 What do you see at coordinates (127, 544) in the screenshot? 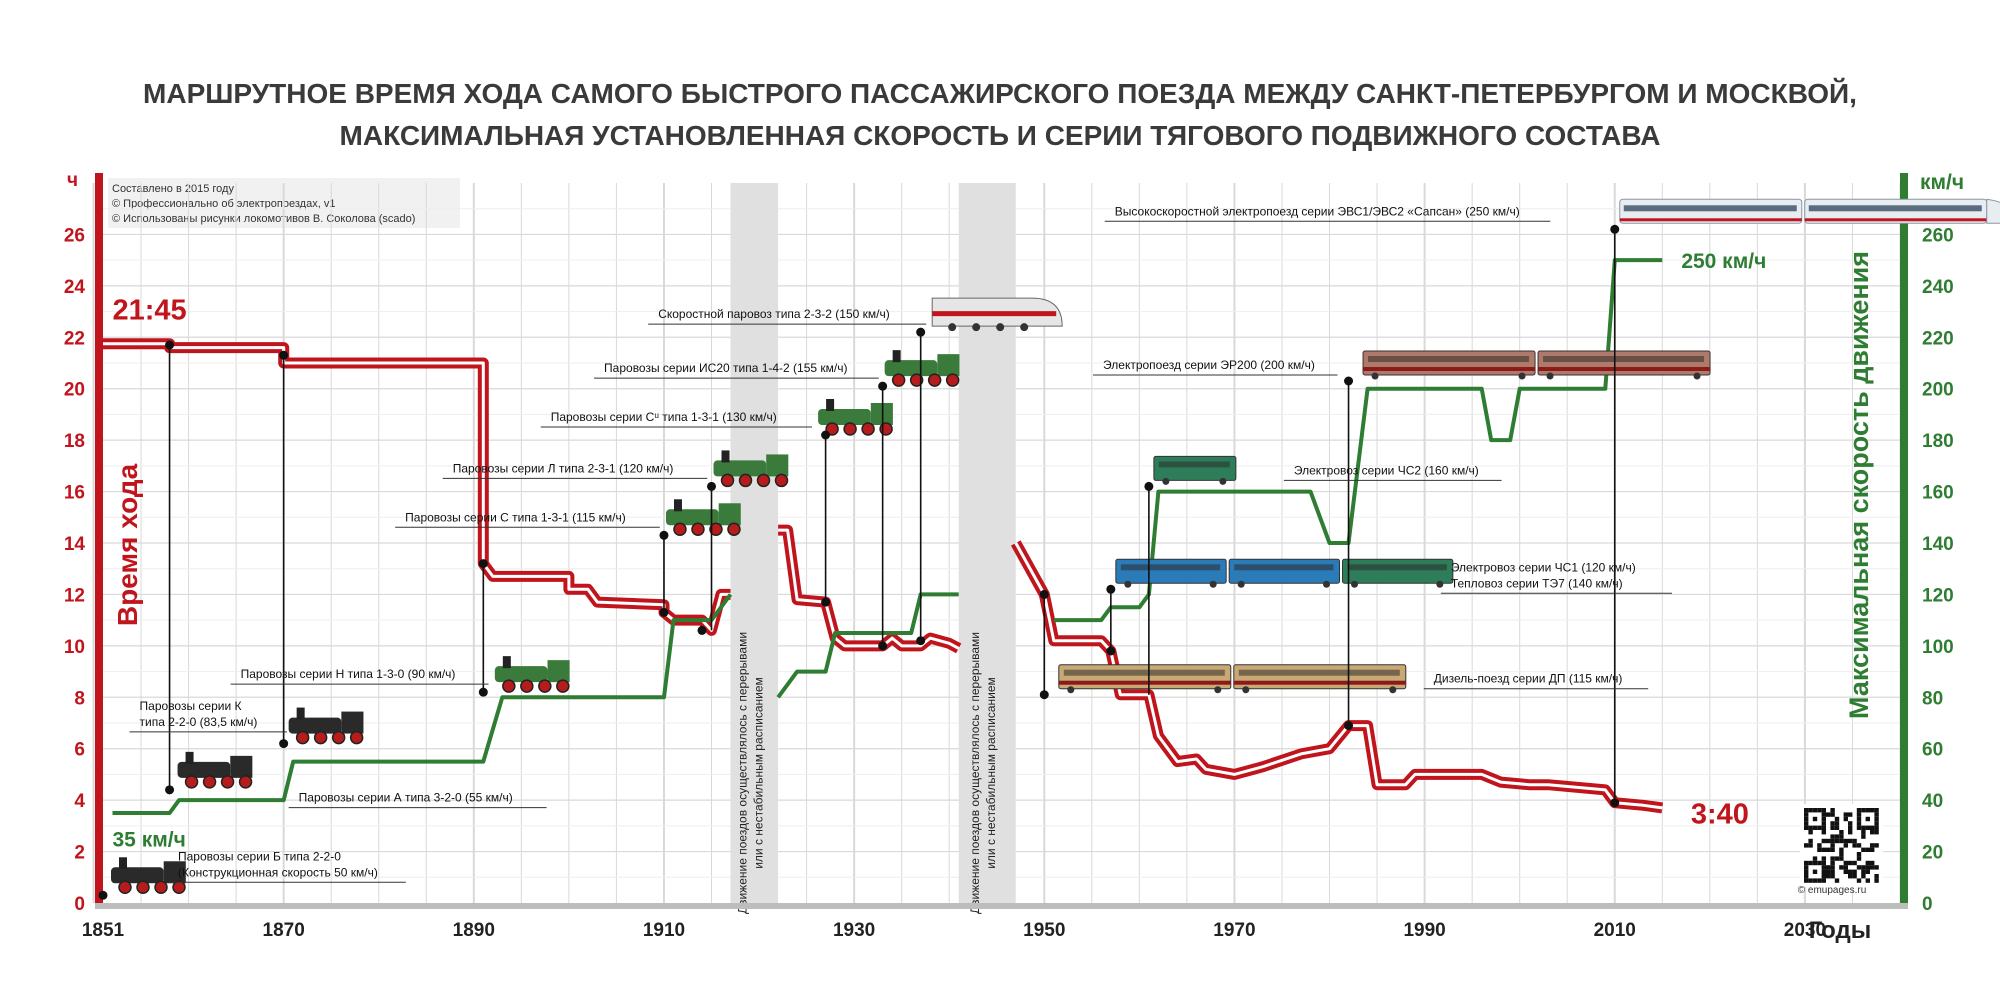
I see `y-axis-label-left: Время хода` at bounding box center [127, 544].